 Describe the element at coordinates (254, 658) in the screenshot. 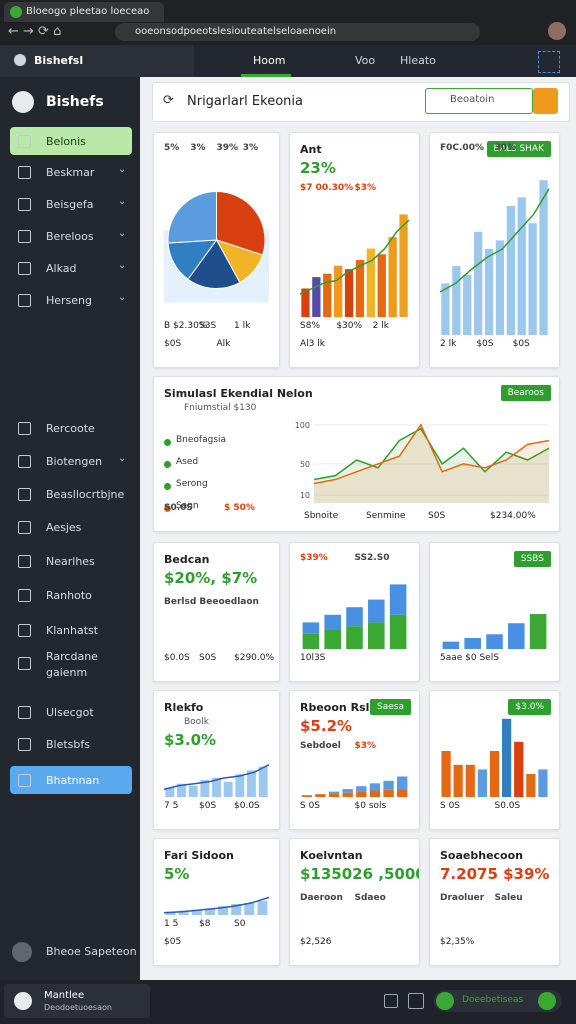

I see `card-footer: $290.0%` at that location.